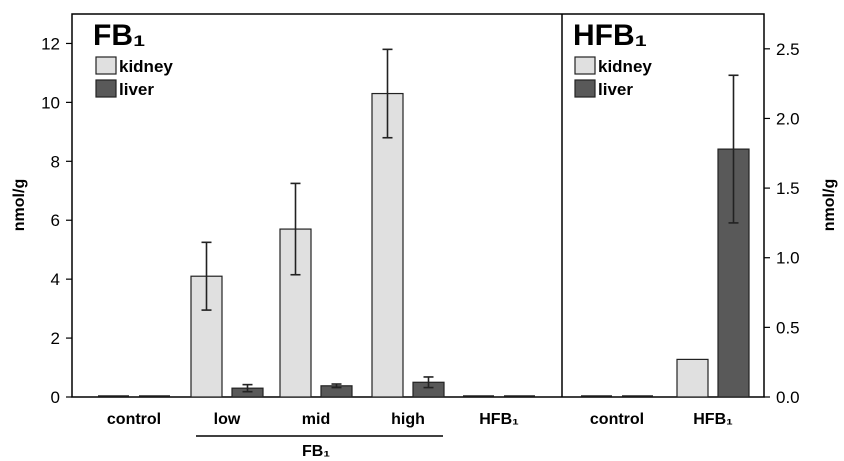  I want to click on left-y-tick-label: 4, so click(55, 279).